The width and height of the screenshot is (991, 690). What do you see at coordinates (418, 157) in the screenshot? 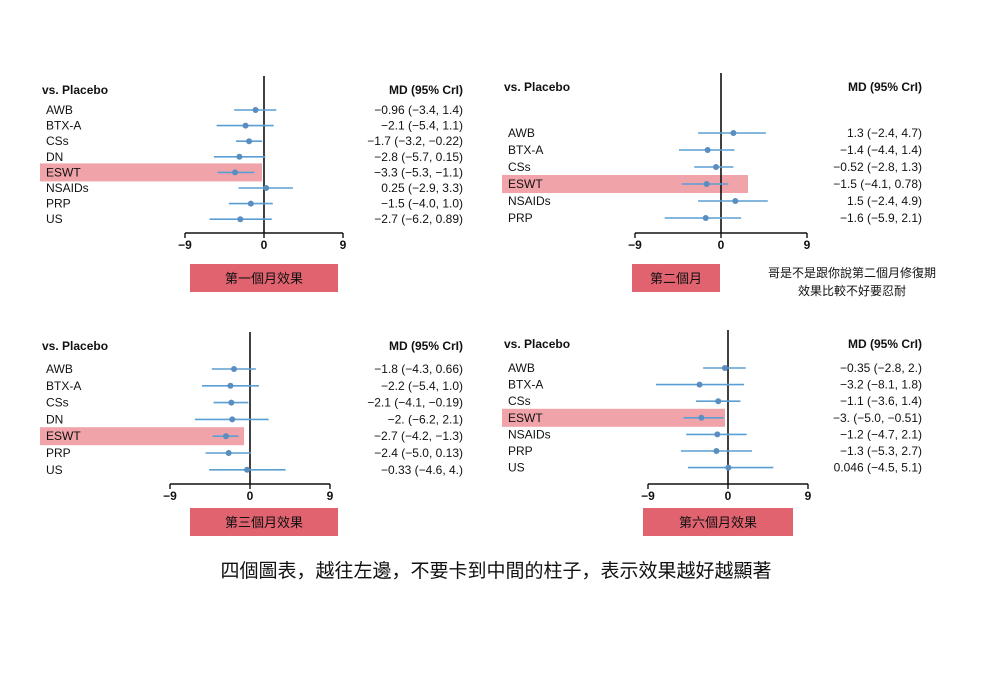
I see `row-estimate-text: −2.8 (−5.7, 0.15)` at bounding box center [418, 157].